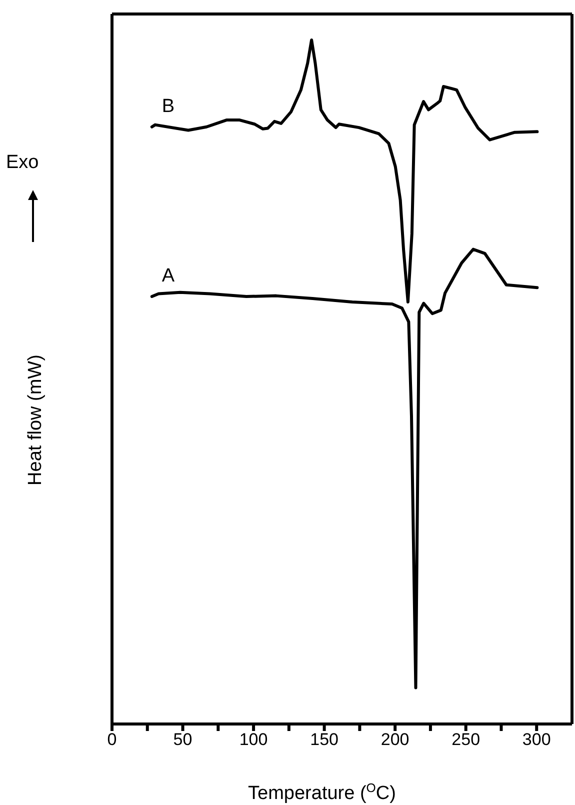 The width and height of the screenshot is (575, 805). What do you see at coordinates (22, 162) in the screenshot?
I see `text: Exo` at bounding box center [22, 162].